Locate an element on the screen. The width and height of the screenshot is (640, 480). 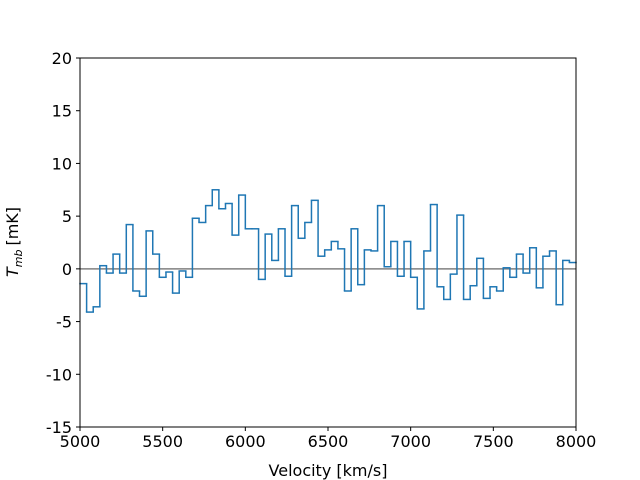
x-axis-label: Velocity [km/s] is located at coordinates (328, 470).